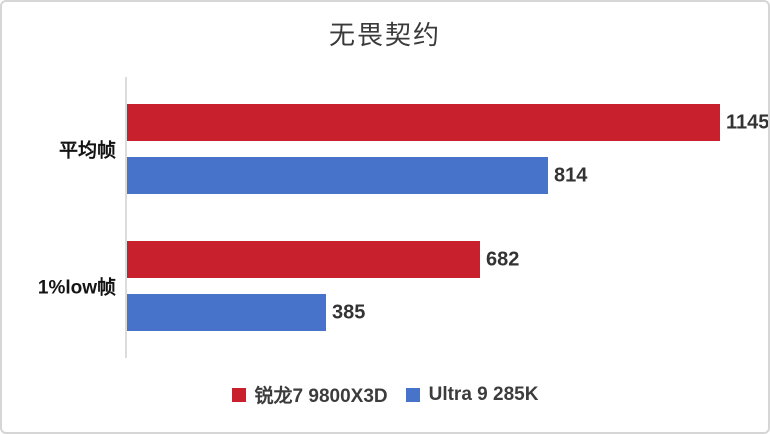 This screenshot has height=434, width=770. Describe the element at coordinates (321, 396) in the screenshot. I see `legend-label: 锐龙7 9800X3D` at that location.